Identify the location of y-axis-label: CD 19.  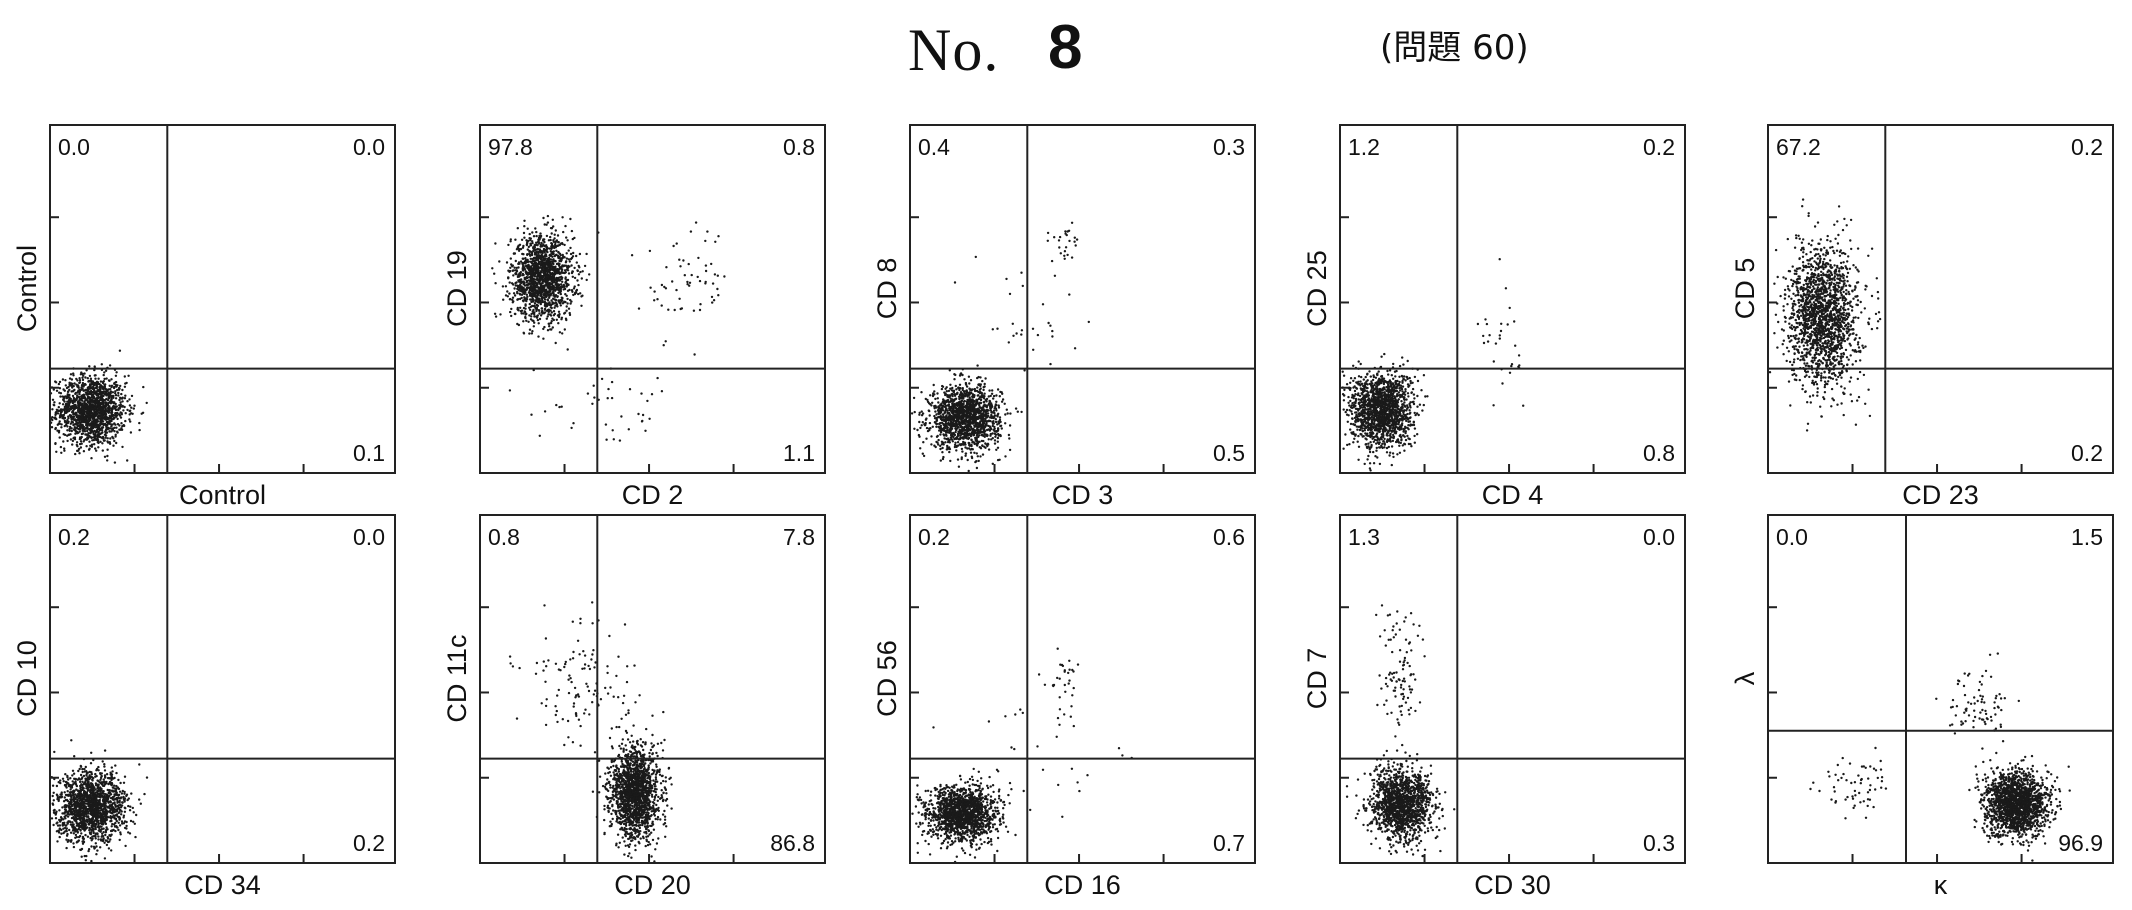
(457, 288).